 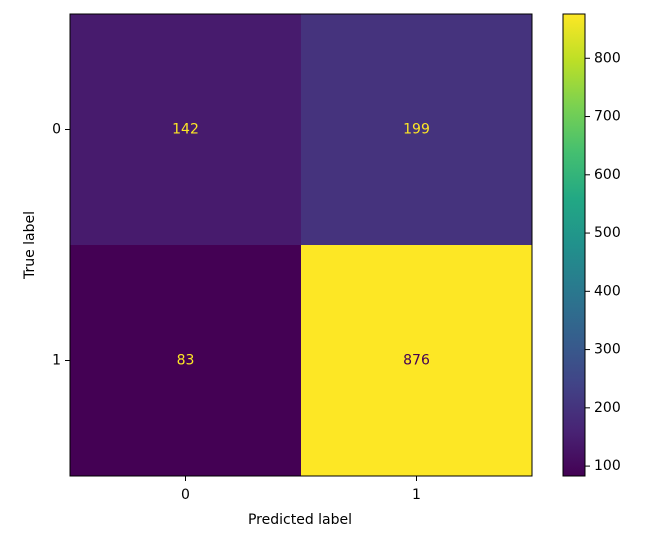 What do you see at coordinates (607, 408) in the screenshot?
I see `colorbar-tick-label: 200` at bounding box center [607, 408].